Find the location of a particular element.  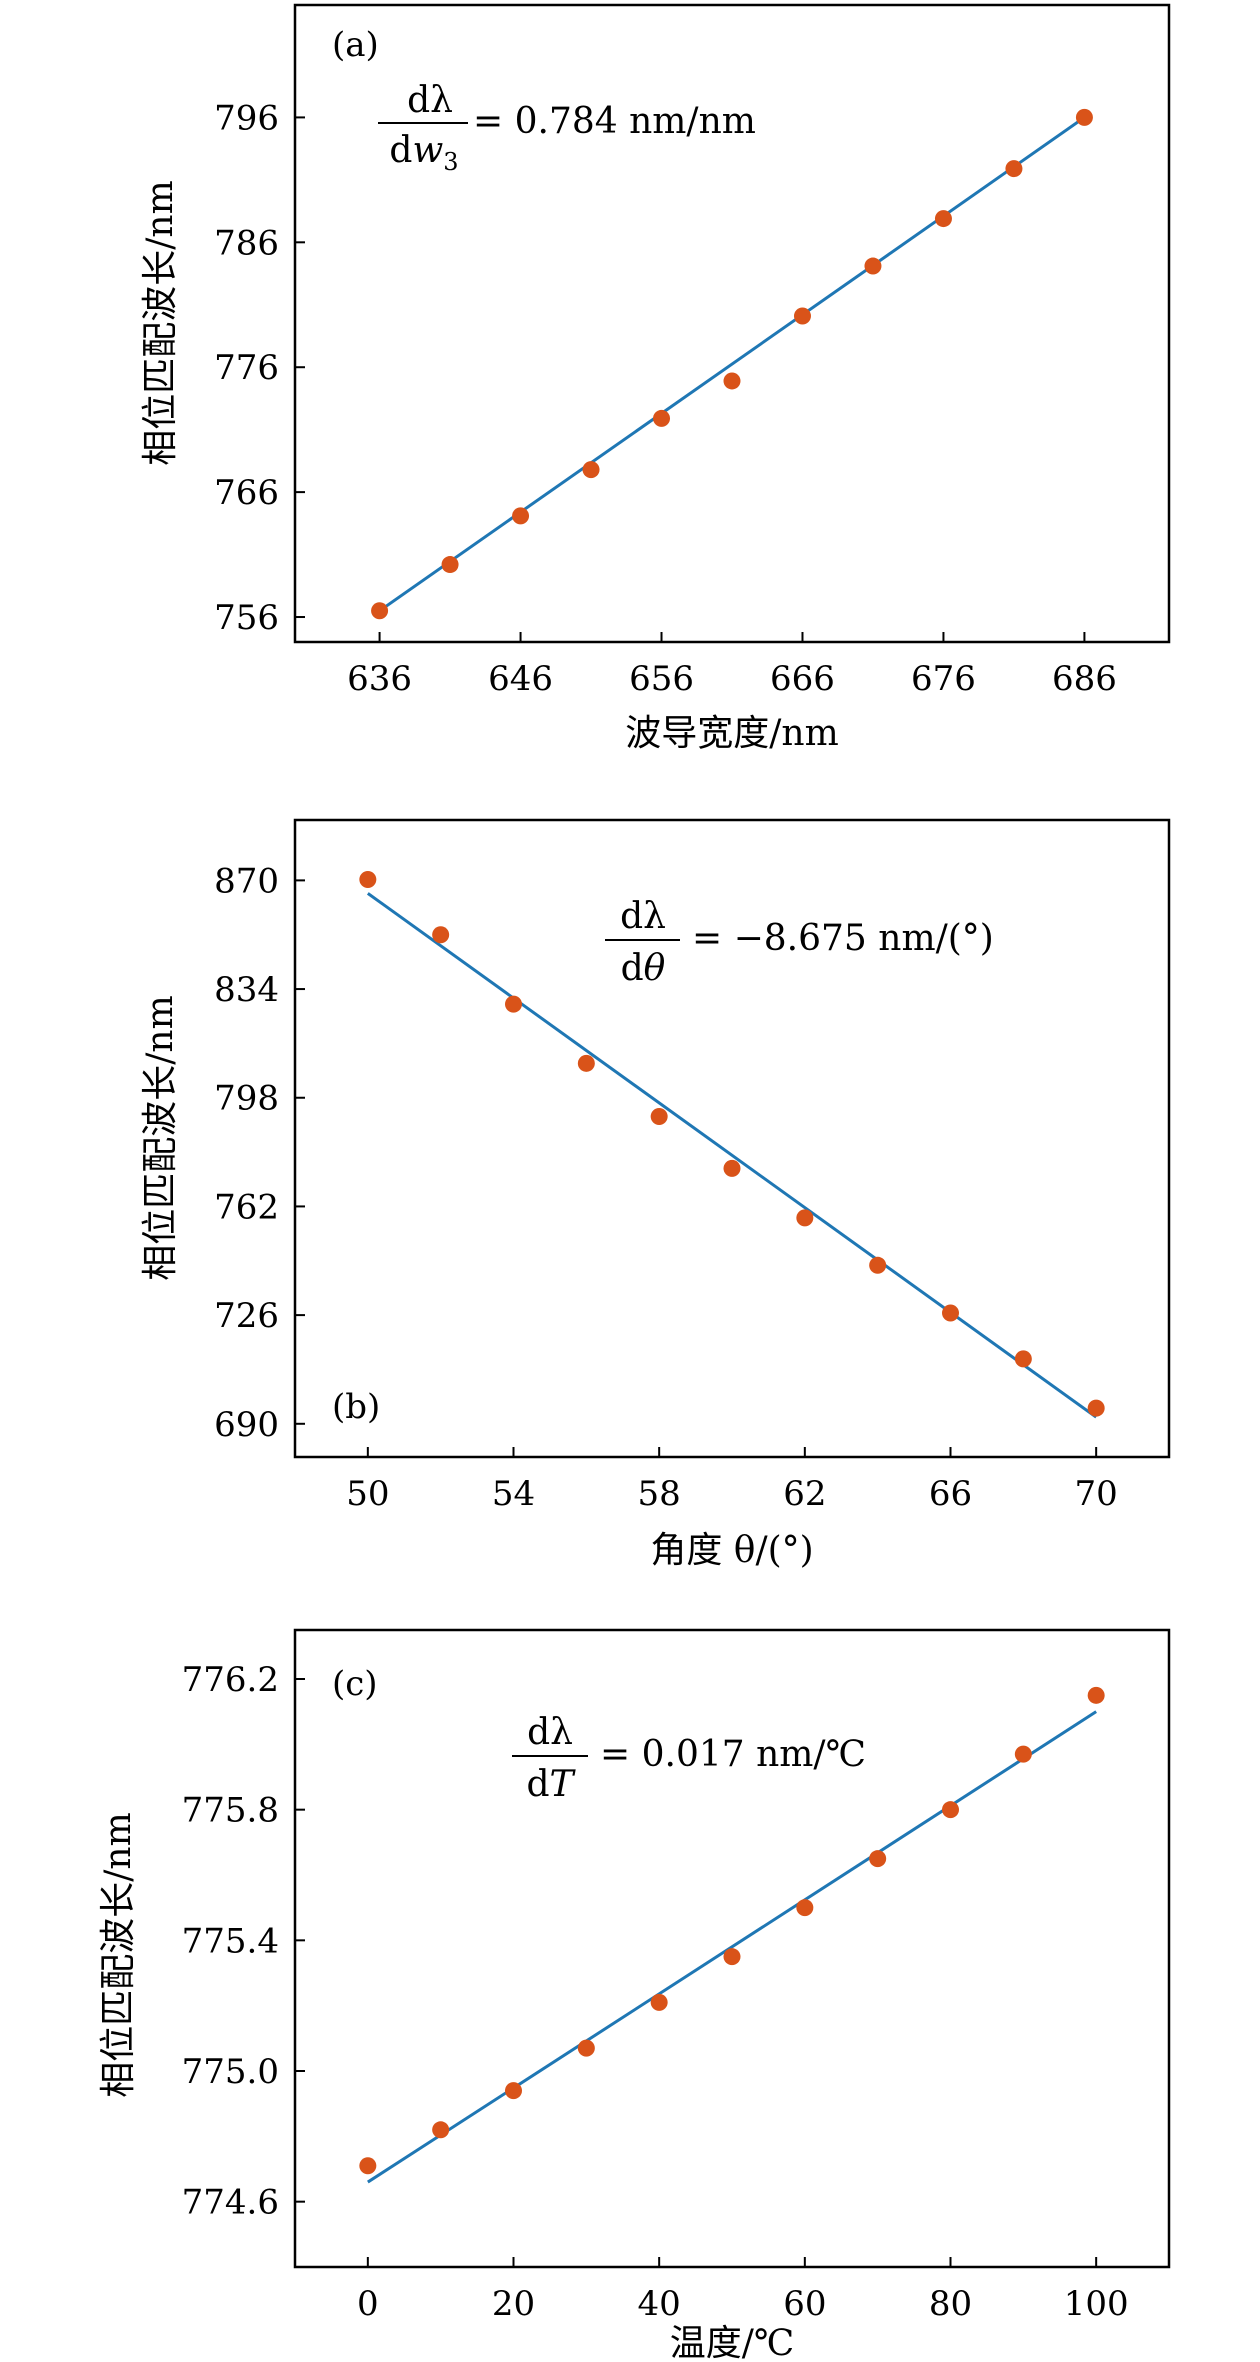

x-axis-title: 波导宽度/nm is located at coordinates (731, 733).